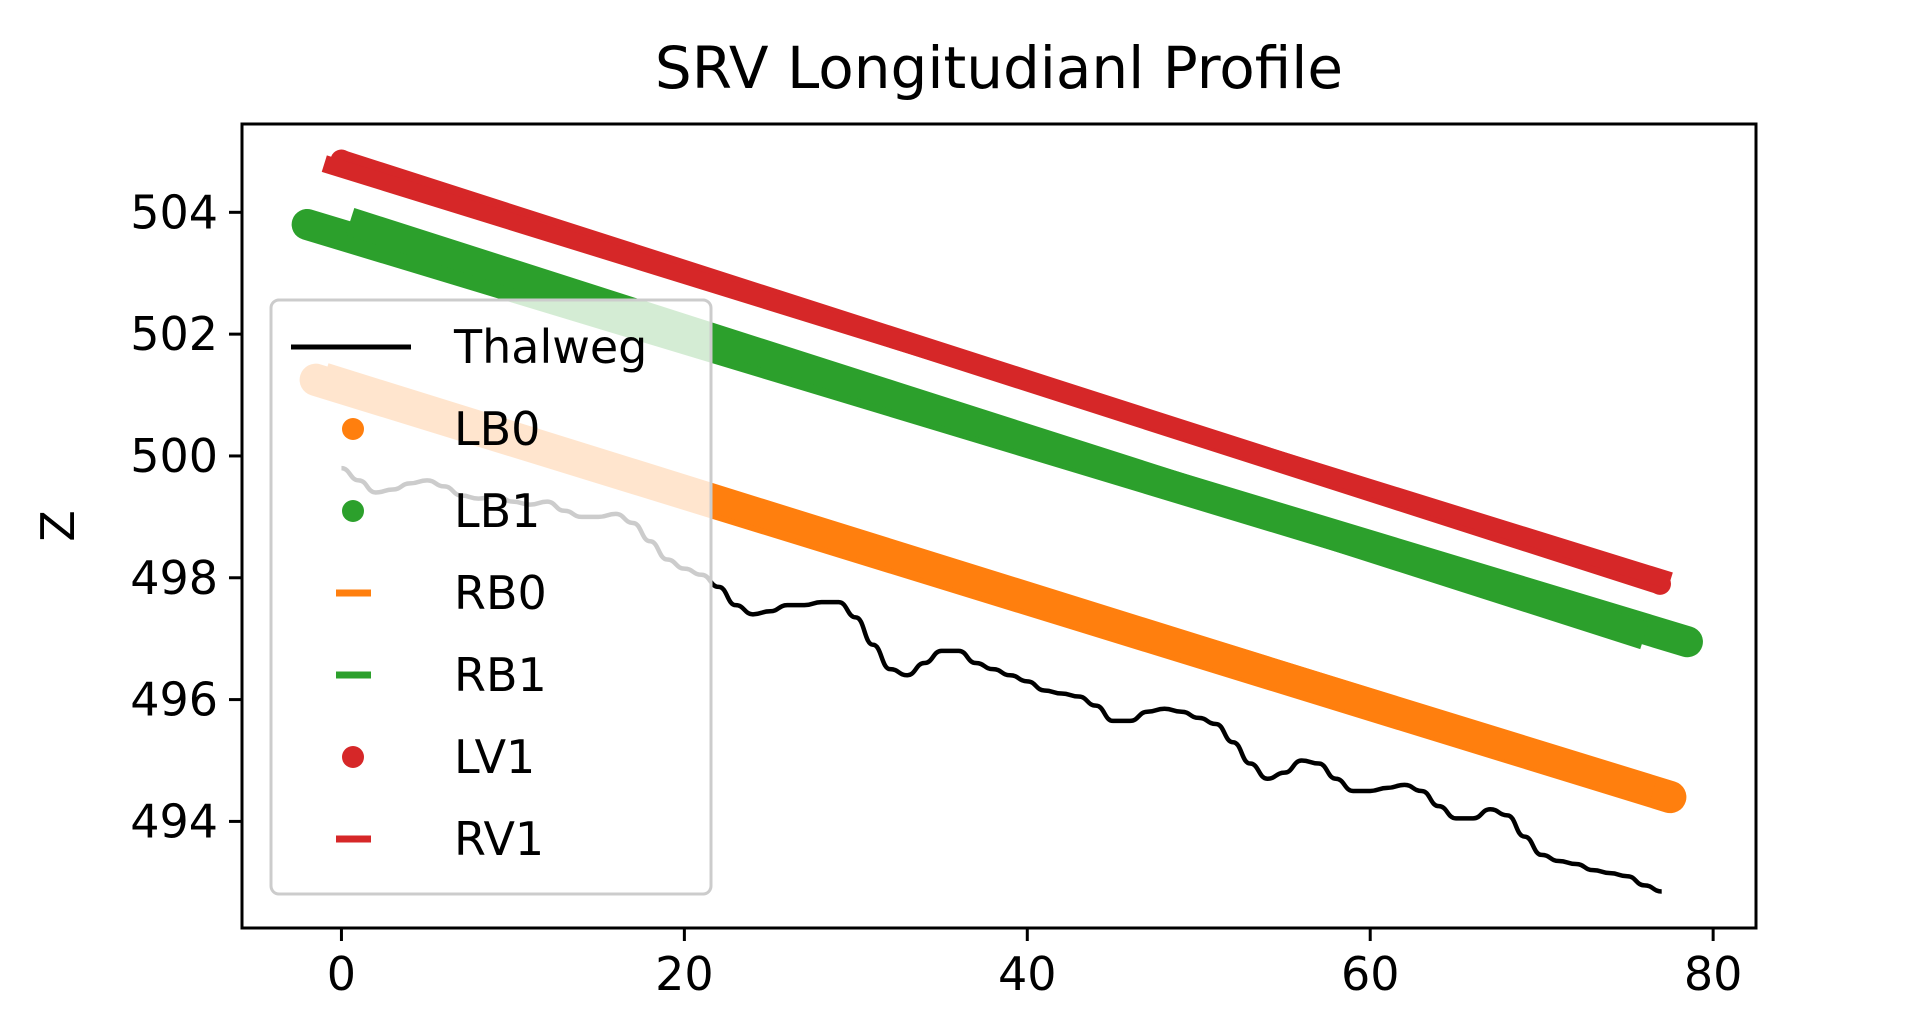 The image size is (1923, 1027). I want to click on legend-entry-rv1: RV1, so click(440, 839).